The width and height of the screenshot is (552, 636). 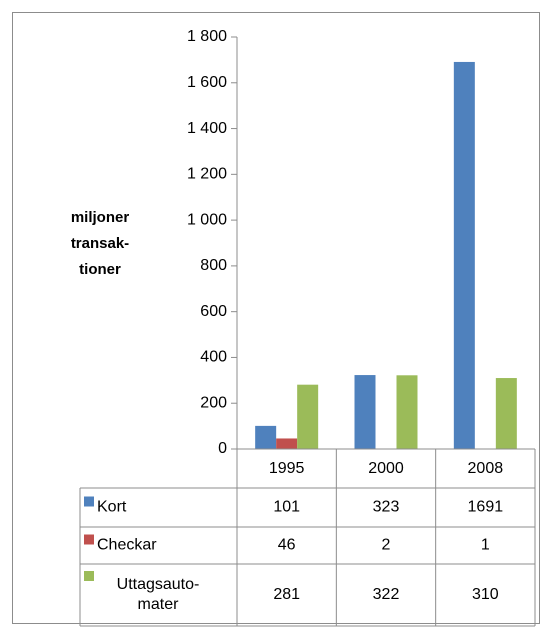 I want to click on table-value: 2, so click(x=386, y=545).